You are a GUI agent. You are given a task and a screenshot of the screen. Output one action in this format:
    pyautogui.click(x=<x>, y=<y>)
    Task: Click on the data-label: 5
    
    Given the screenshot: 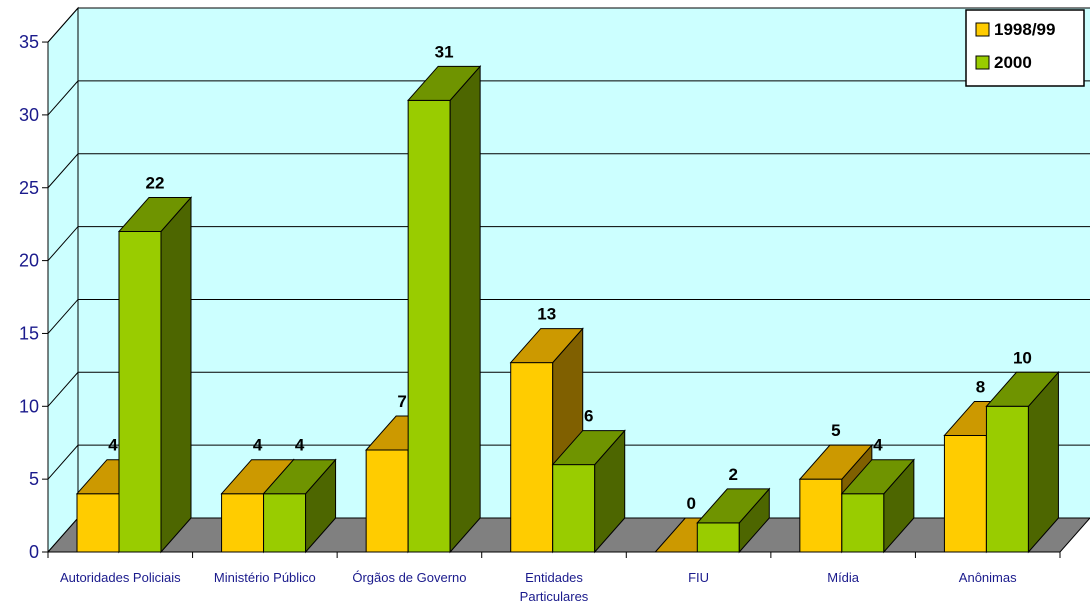 What is the action you would take?
    pyautogui.click(x=835, y=430)
    